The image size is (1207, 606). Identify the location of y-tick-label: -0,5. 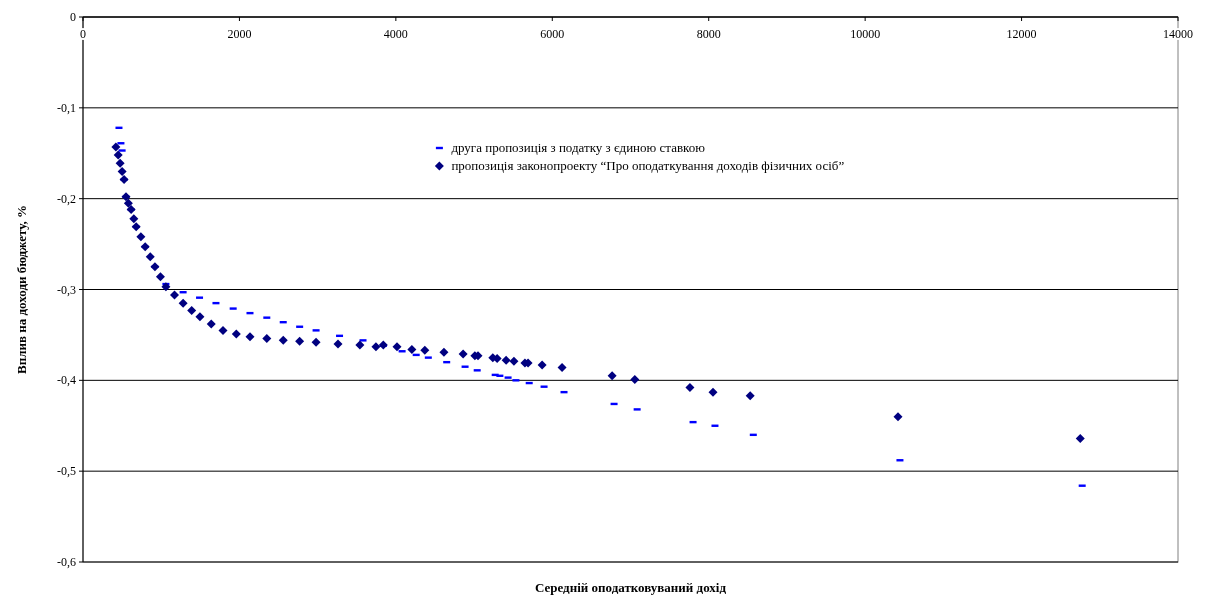
(66, 471).